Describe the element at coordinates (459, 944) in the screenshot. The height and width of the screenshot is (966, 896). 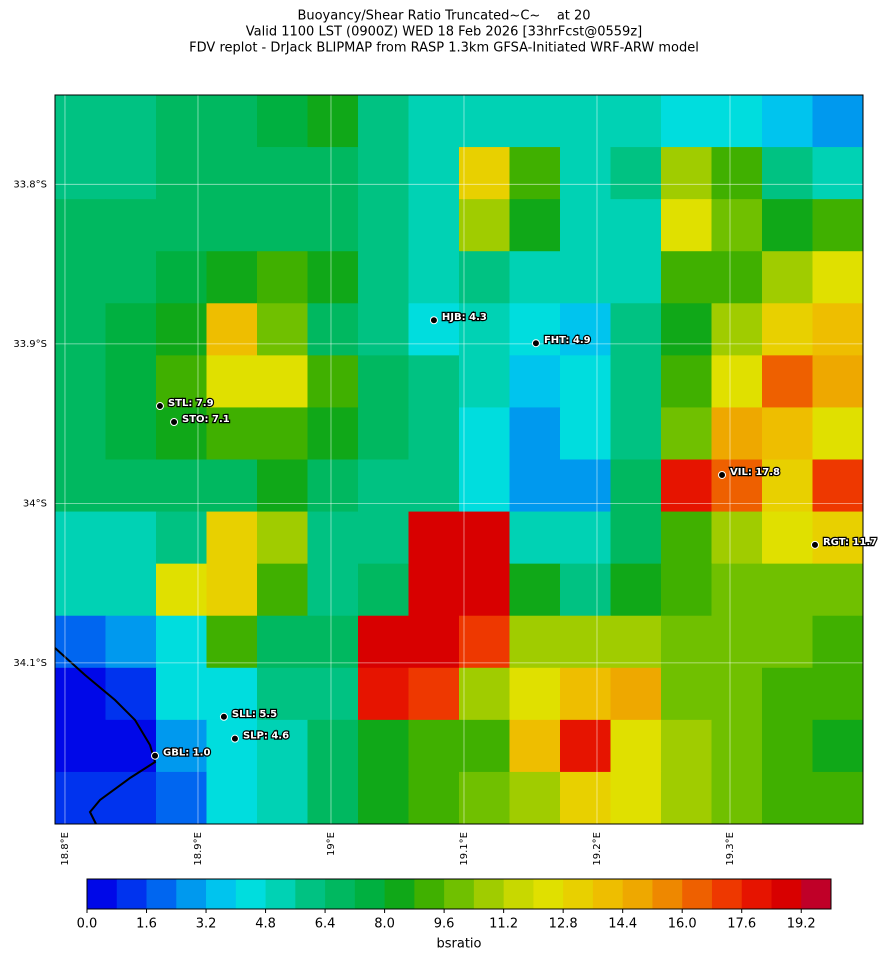
I see `colorbar-label: bsratio` at that location.